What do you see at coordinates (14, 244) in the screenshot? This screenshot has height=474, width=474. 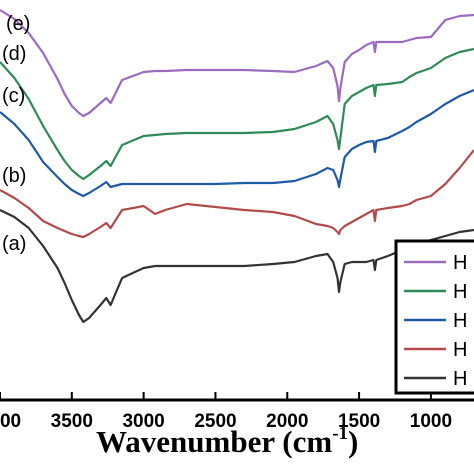 I see `series-label-4: (a)` at bounding box center [14, 244].